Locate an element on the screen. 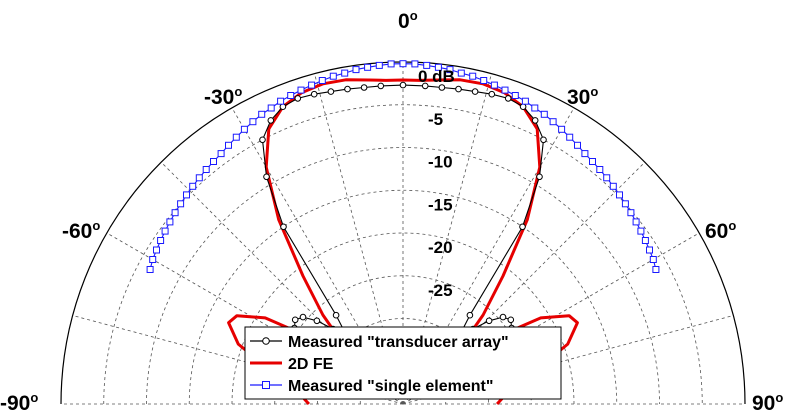 The image size is (796, 412). legend-marker-transducer is located at coordinates (266, 341).